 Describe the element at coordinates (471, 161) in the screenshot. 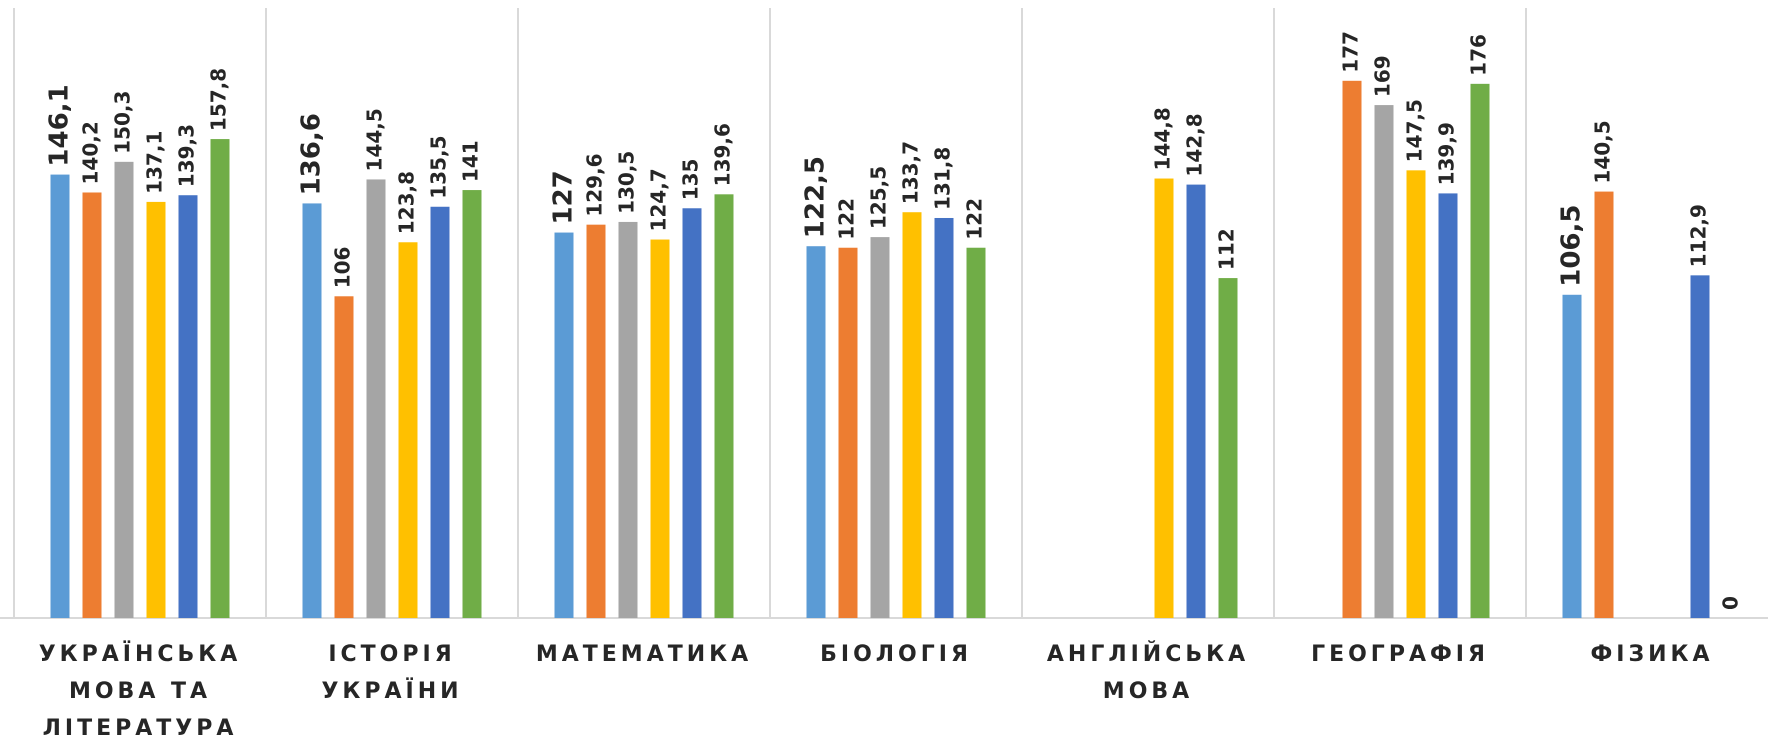

I see `data-label: 141` at that location.